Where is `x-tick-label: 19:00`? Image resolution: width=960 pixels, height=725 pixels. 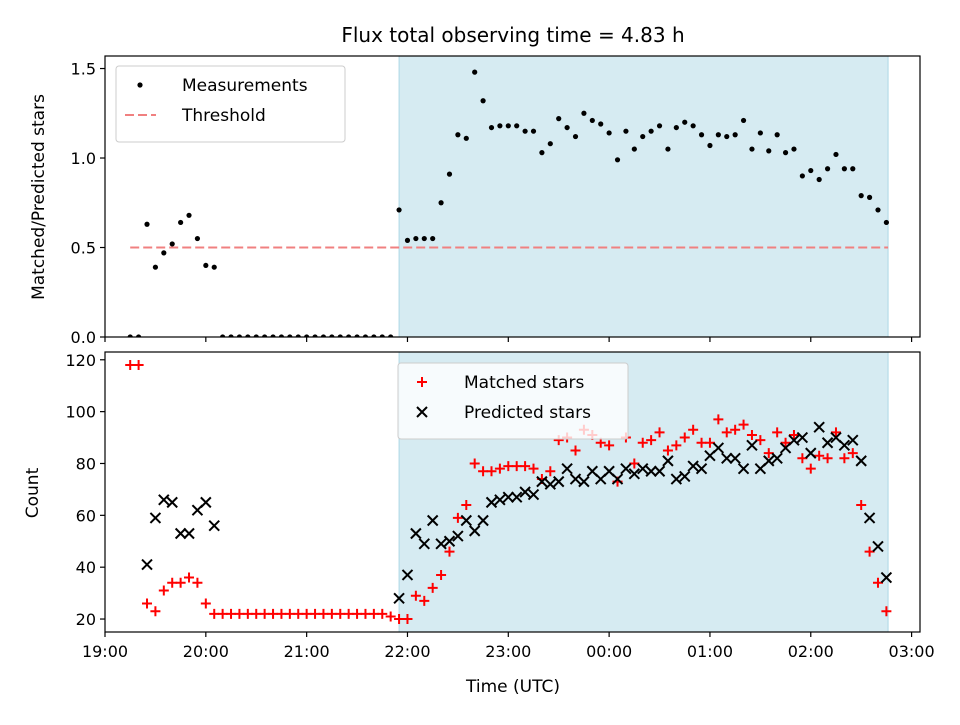 x-tick-label: 19:00 is located at coordinates (105, 651).